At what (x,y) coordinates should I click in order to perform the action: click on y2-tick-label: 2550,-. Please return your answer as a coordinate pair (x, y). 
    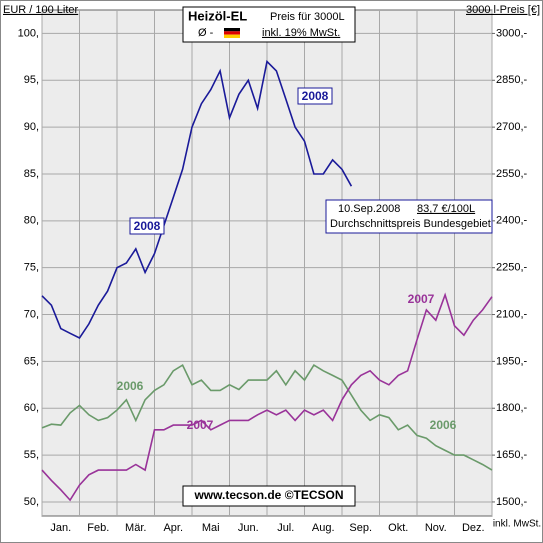
    Looking at the image, I should click on (512, 174).